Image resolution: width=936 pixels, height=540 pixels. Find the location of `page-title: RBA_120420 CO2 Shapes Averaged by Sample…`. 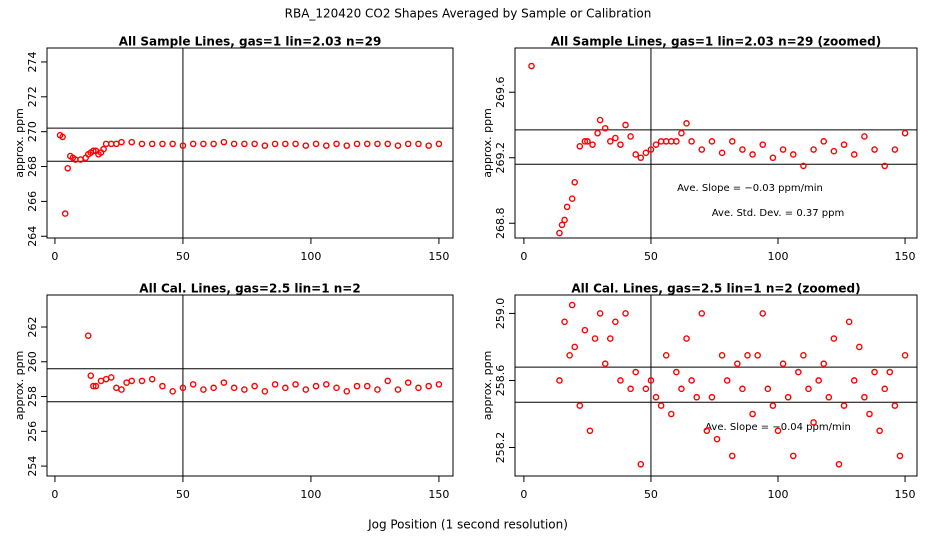

page-title: RBA_120420 CO2 Shapes Averaged by Sample… is located at coordinates (468, 14).